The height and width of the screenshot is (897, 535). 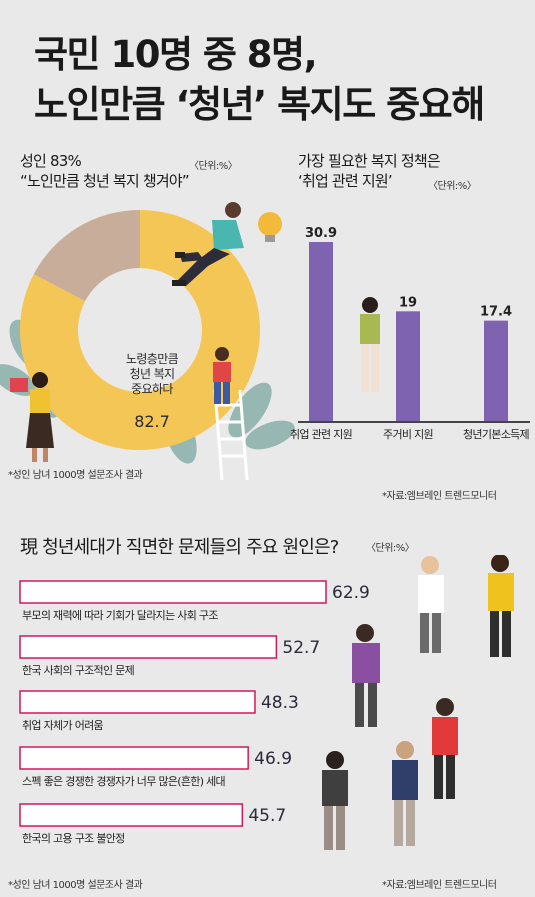 I want to click on donut-footnote: *성인 남녀 1000명 설문조사 결과, so click(x=128, y=472).